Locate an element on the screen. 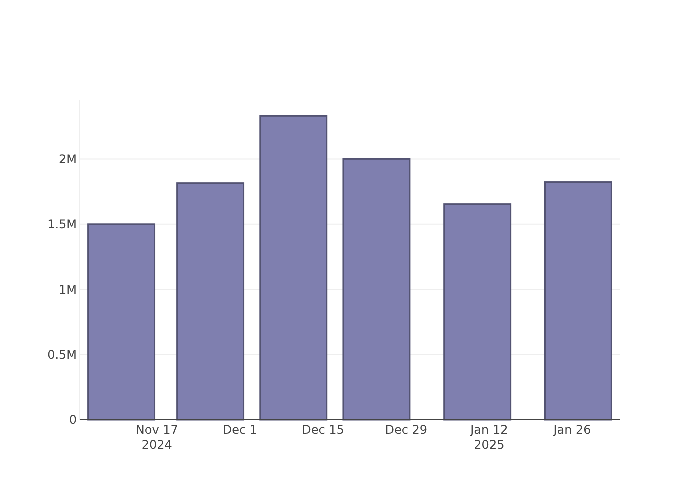 Image resolution: width=700 pixels, height=500 pixels. x-tick-label: Jan 26 is located at coordinates (572, 430).